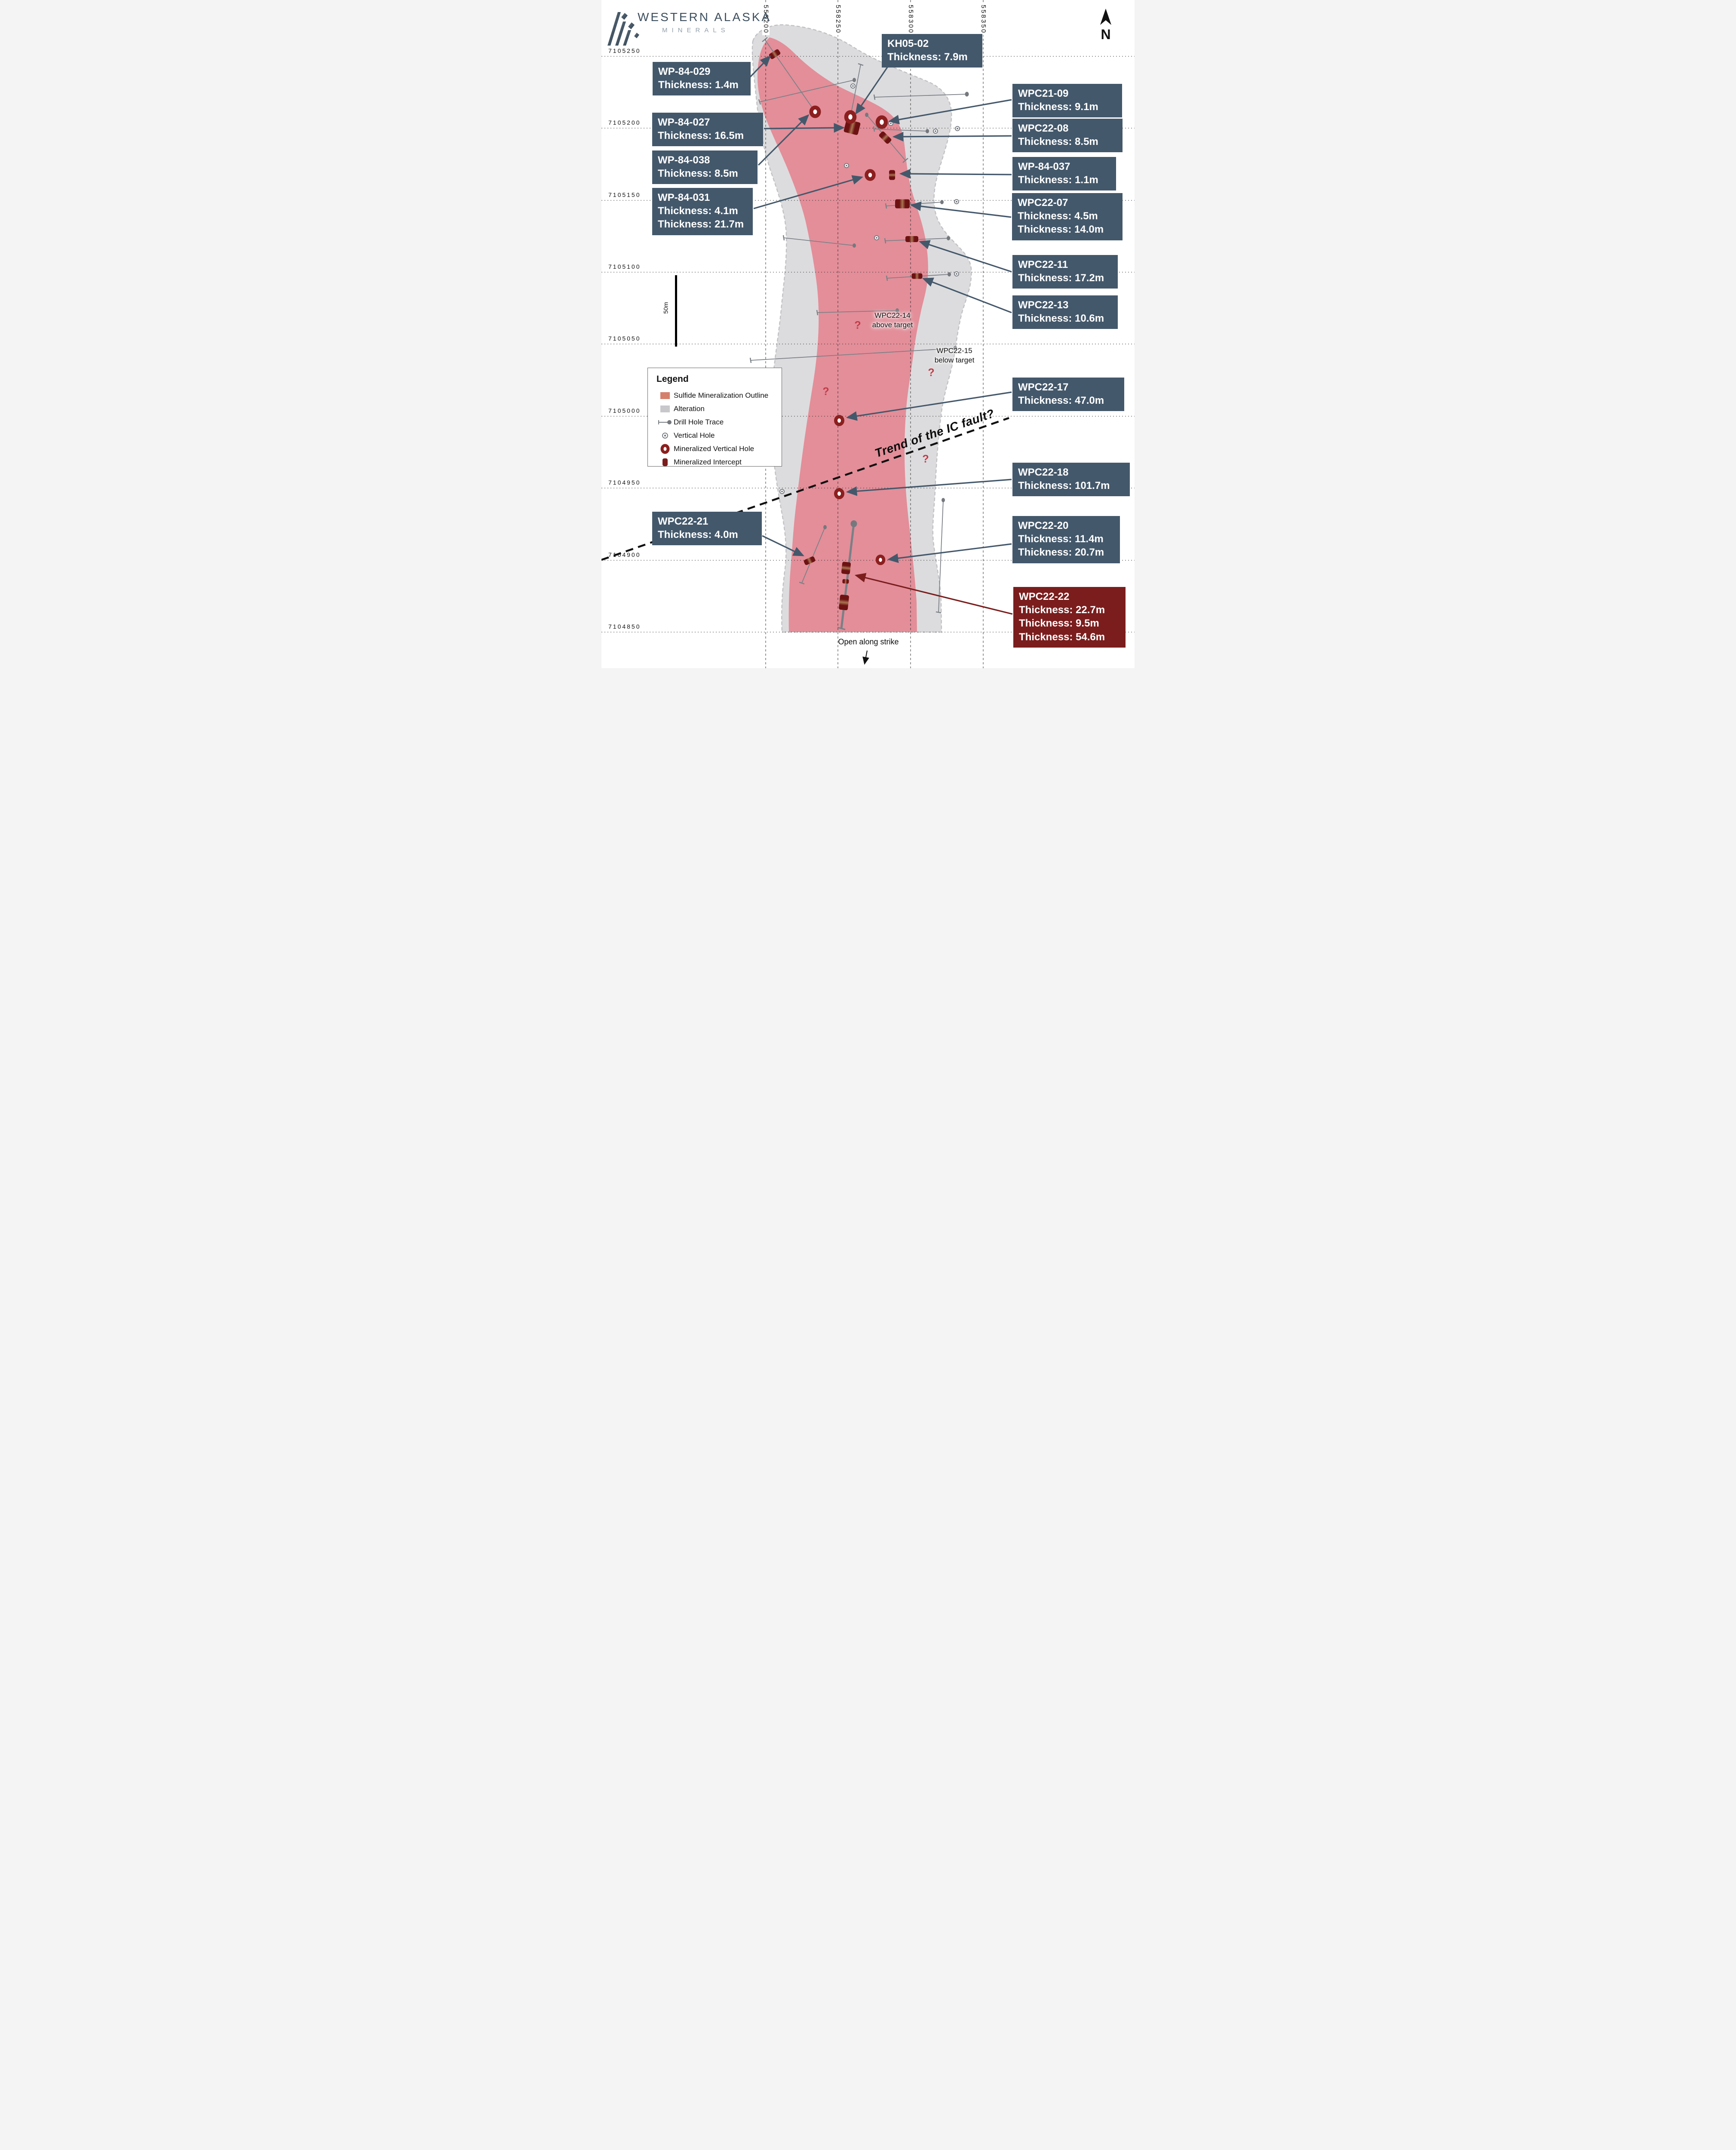  Describe the element at coordinates (625, 626) in the screenshot. I see `northing-label: 7104850` at that location.